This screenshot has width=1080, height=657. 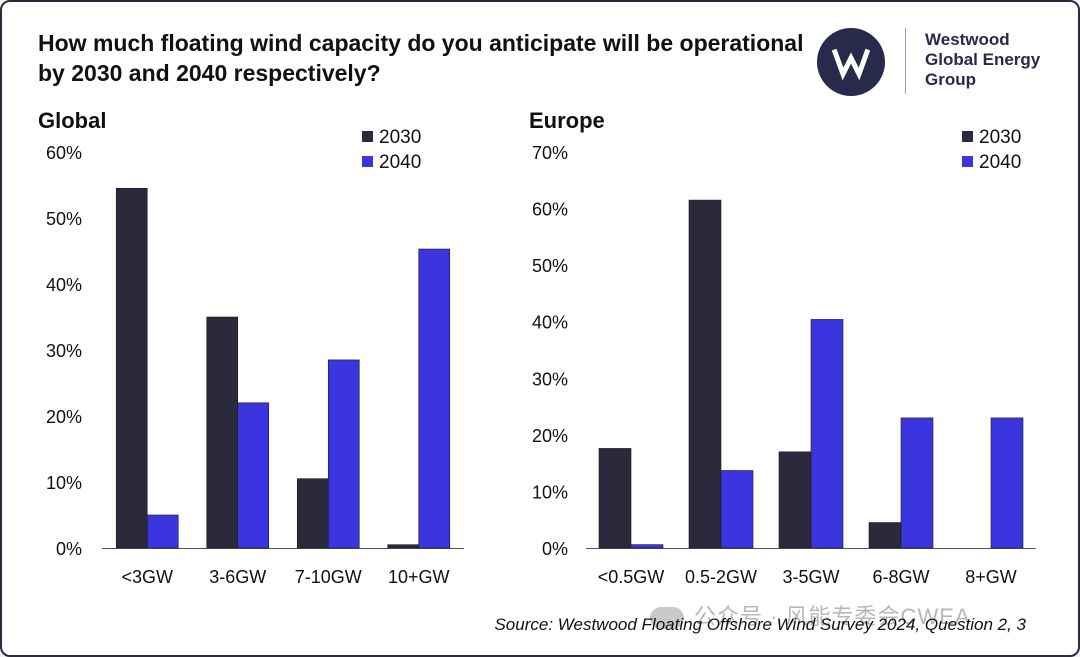 What do you see at coordinates (631, 577) in the screenshot?
I see `x-tick-label: <0.5GW` at bounding box center [631, 577].